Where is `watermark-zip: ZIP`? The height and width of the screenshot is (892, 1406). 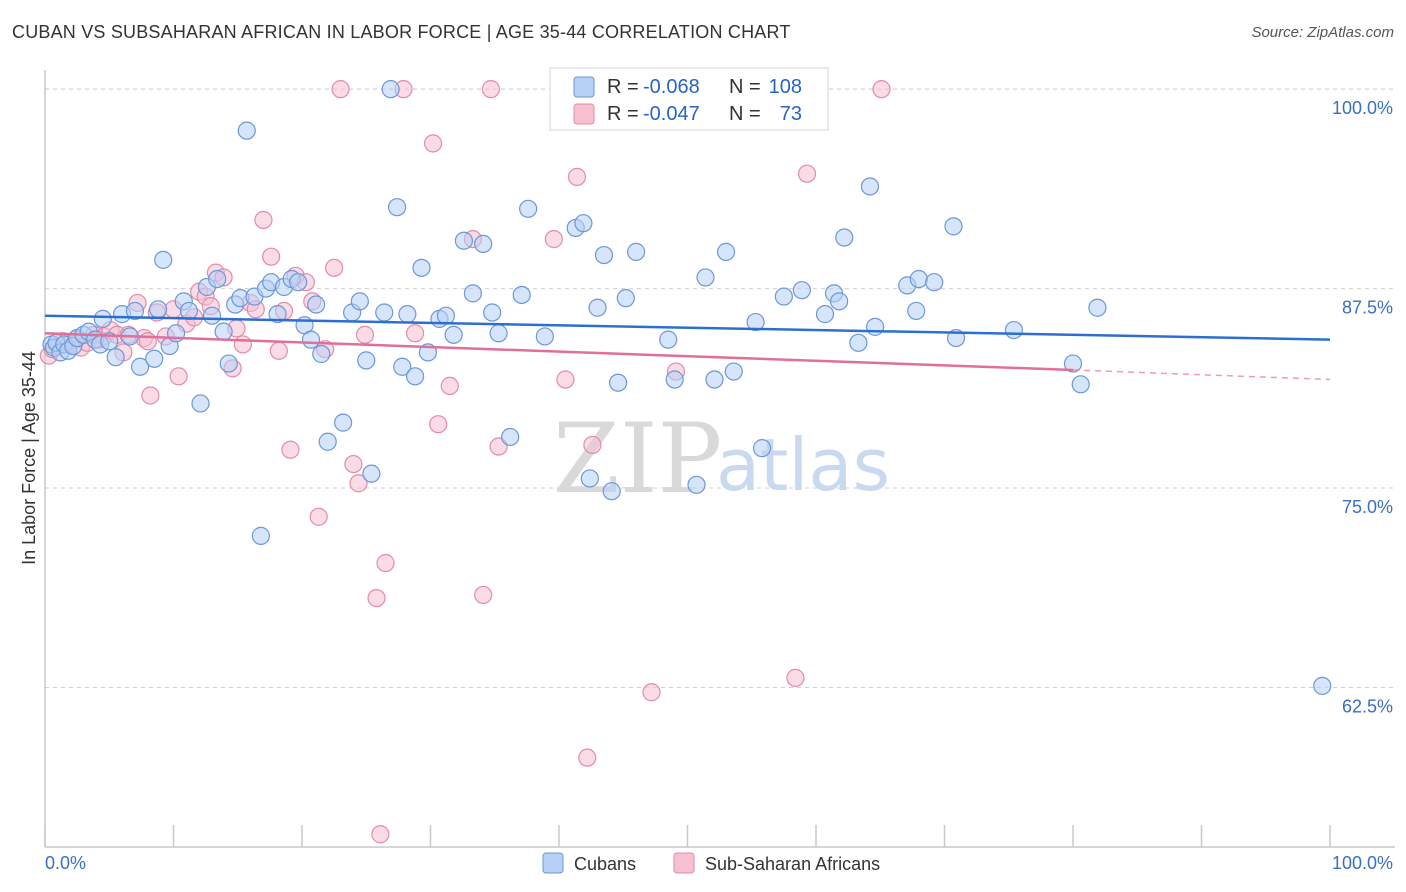
watermark-zip: ZIP is located at coordinates (637, 459).